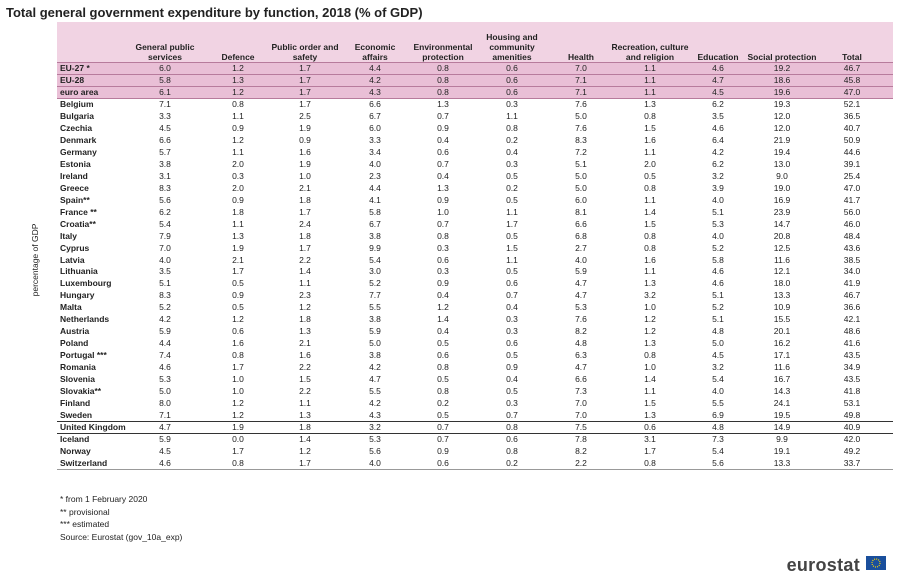  Describe the element at coordinates (650, 379) in the screenshot. I see `cell-value: 1.4` at that location.